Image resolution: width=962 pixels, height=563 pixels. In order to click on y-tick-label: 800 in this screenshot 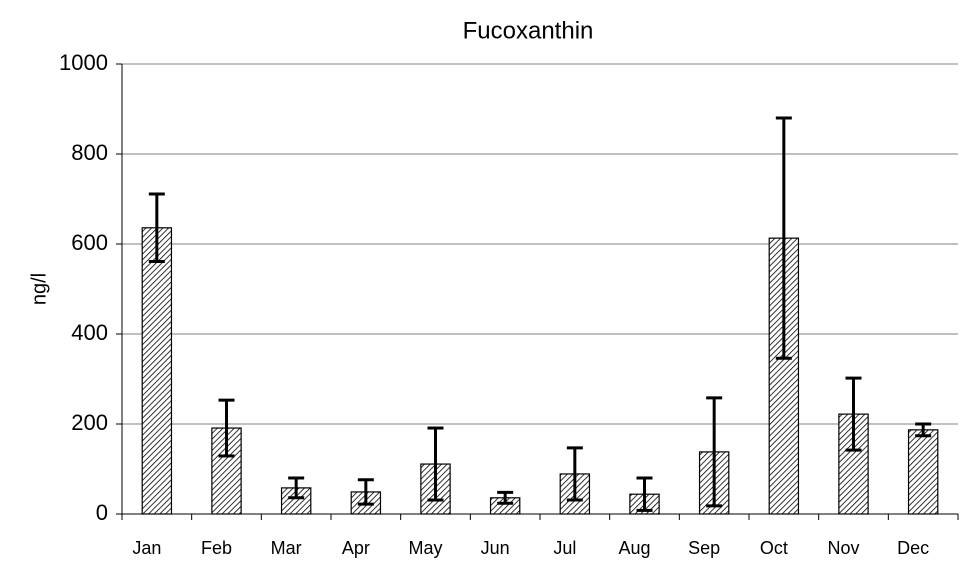, I will do `click(89, 152)`.